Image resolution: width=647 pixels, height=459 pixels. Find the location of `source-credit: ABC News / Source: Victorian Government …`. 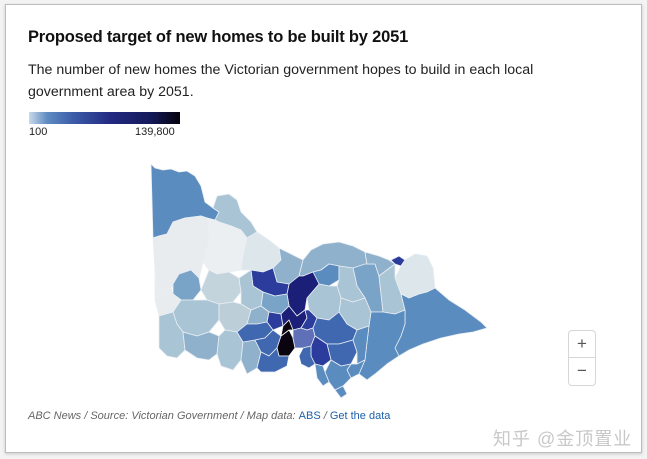

source-credit: ABC News / Source: Victorian Government … is located at coordinates (209, 416).